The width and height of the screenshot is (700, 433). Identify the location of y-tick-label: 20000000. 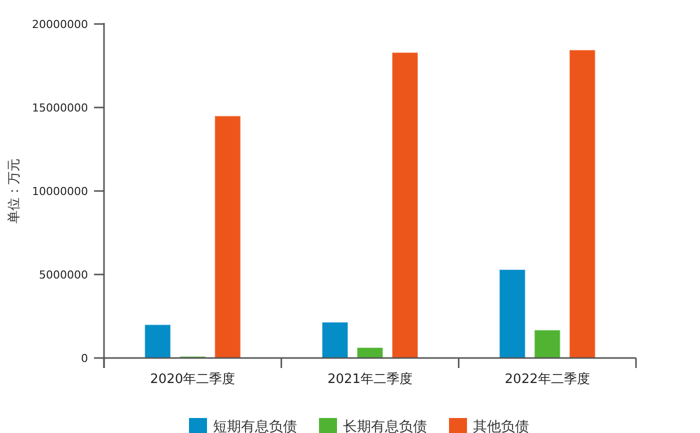
(60, 24).